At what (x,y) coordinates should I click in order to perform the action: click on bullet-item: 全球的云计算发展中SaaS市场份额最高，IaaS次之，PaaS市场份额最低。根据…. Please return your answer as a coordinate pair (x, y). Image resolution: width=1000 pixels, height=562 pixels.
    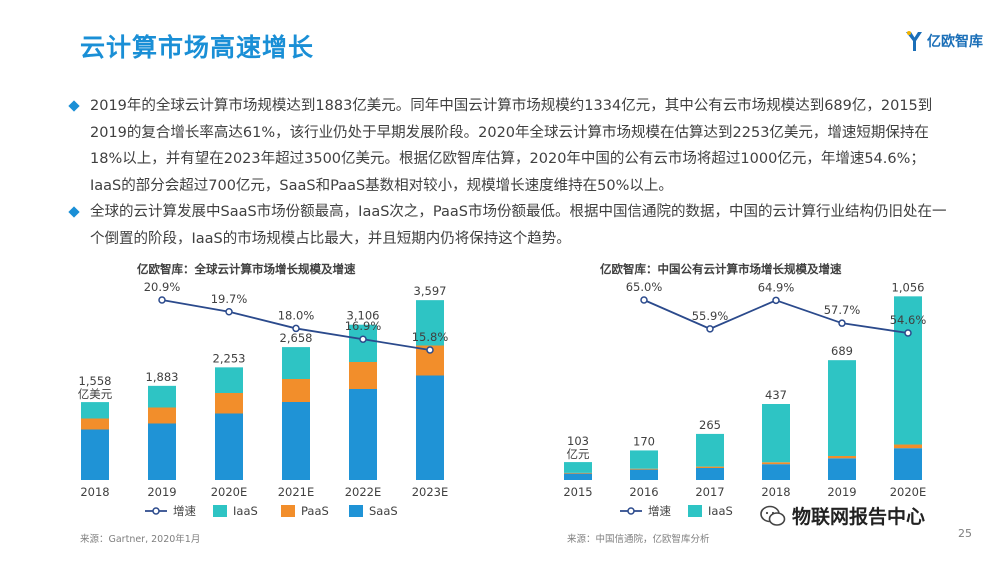
    Looking at the image, I should click on (508, 225).